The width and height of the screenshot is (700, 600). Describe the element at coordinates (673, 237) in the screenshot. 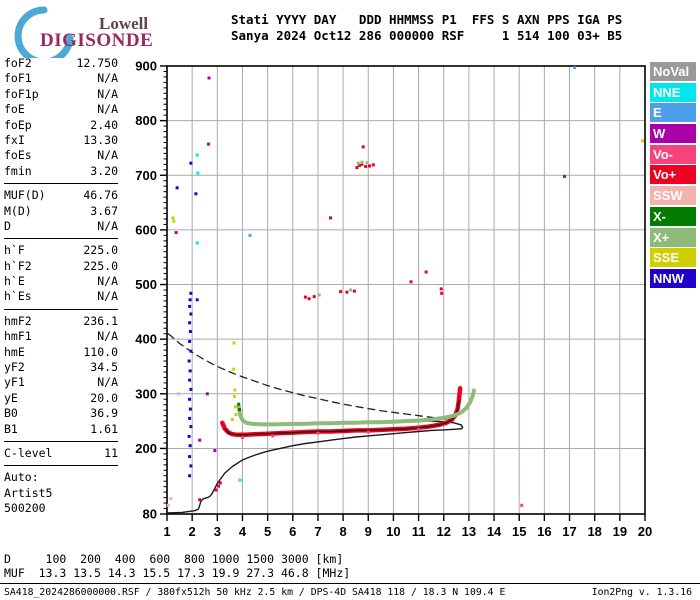

I see `legend-item-x: X+` at that location.